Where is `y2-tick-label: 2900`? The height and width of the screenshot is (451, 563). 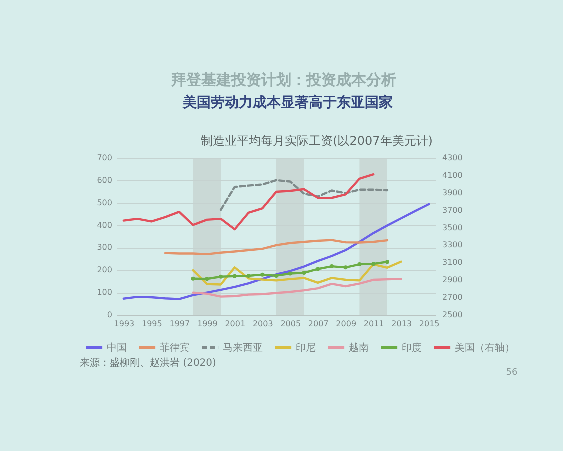 y2-tick-label: 2900 is located at coordinates (452, 280).